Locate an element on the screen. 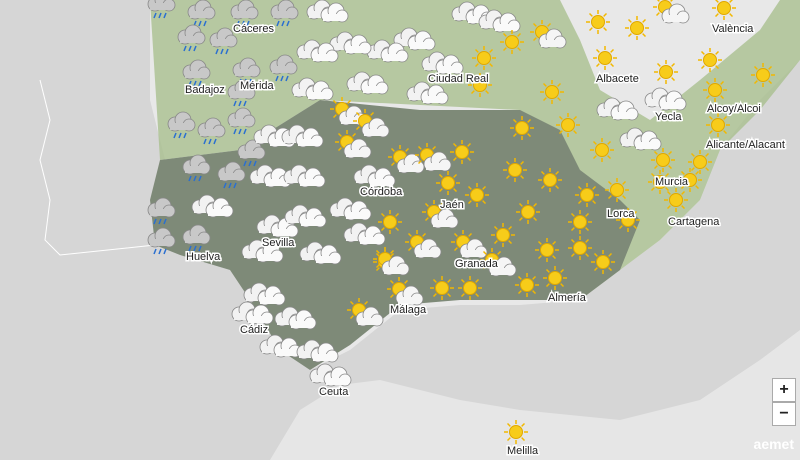 This screenshot has height=460, width=800. city-label: Cáceres is located at coordinates (253, 29).